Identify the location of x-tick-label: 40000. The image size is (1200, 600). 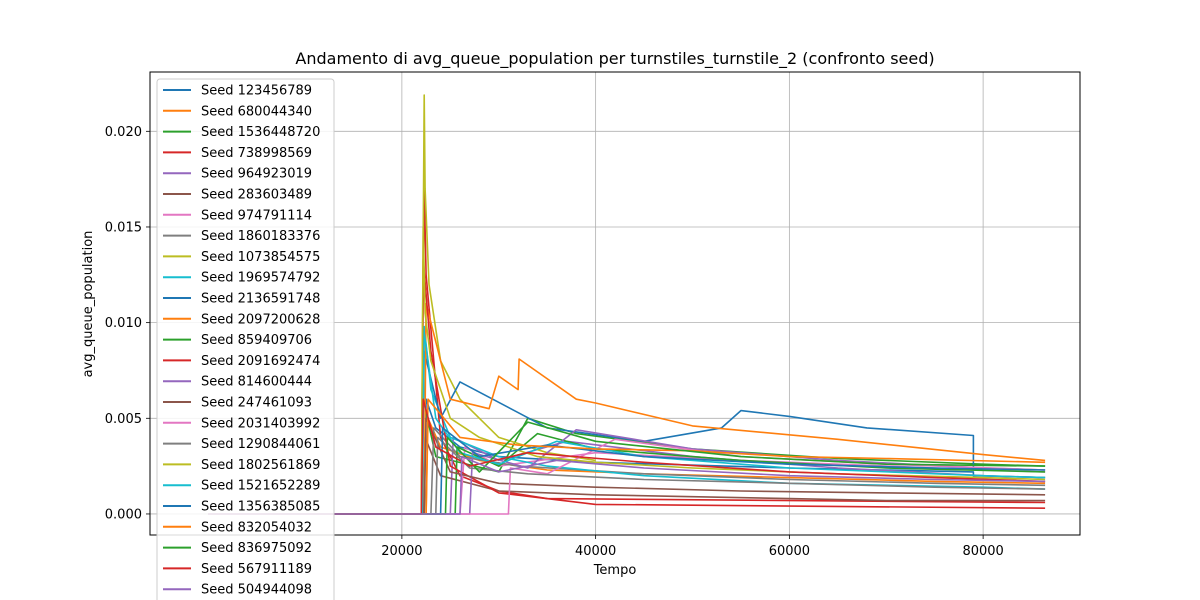
(595, 551).